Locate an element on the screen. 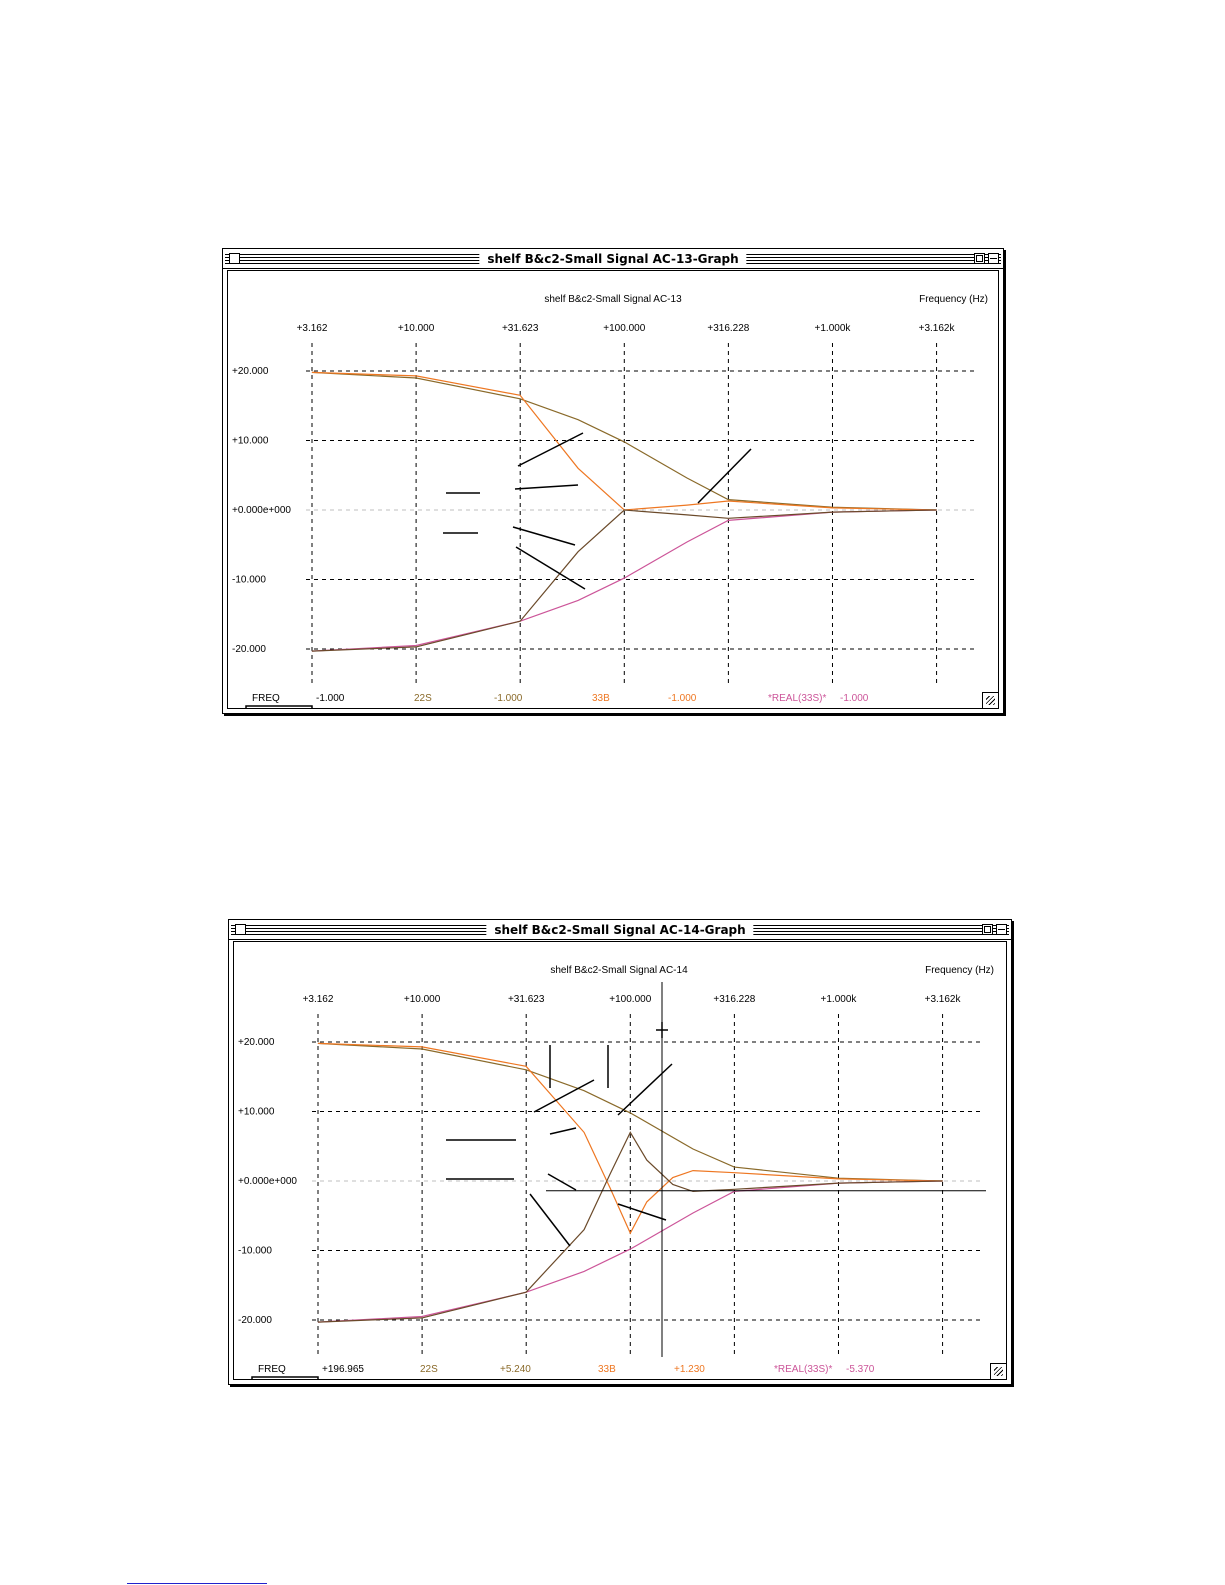  readout-series-22s-value: +5.240 is located at coordinates (515, 1369).